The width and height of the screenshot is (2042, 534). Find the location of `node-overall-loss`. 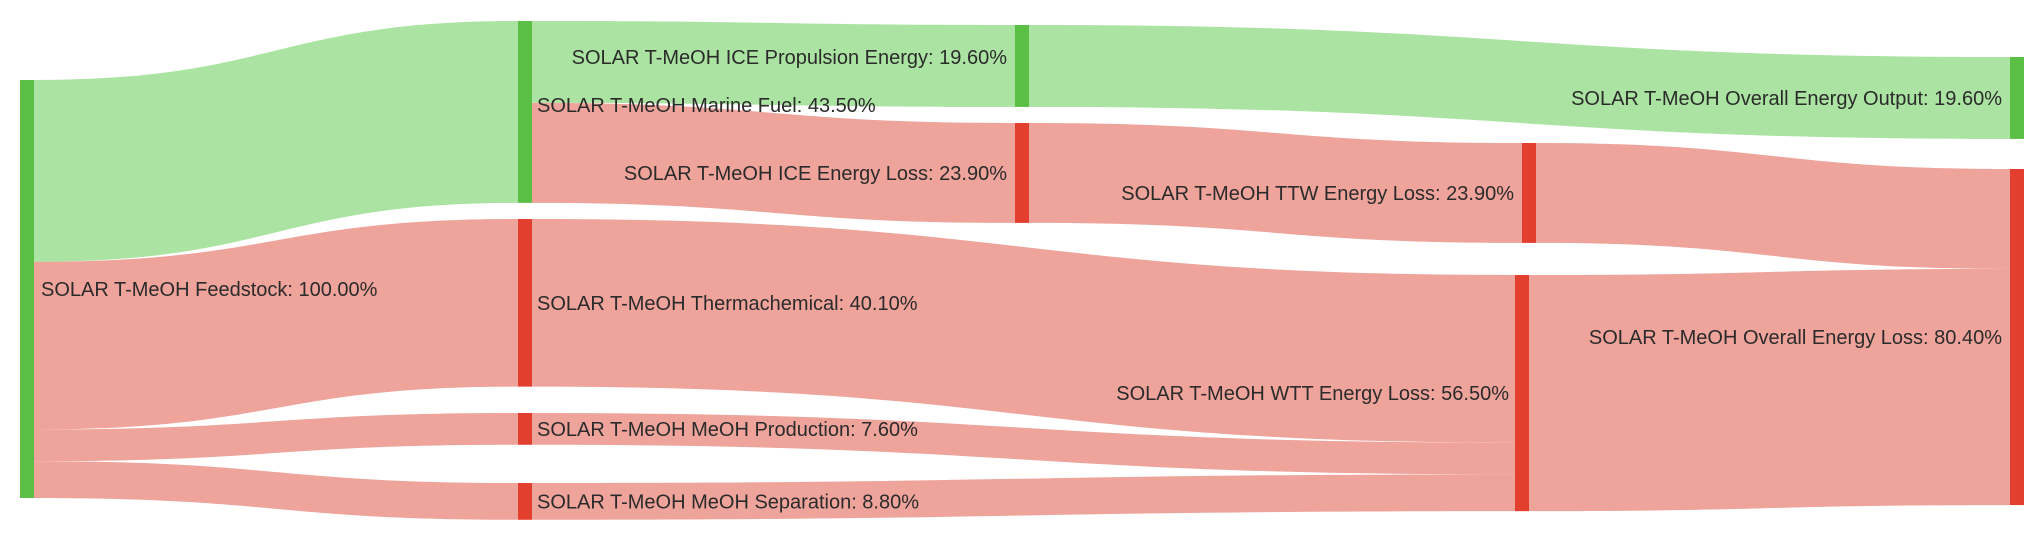

node-overall-loss is located at coordinates (2017, 337).